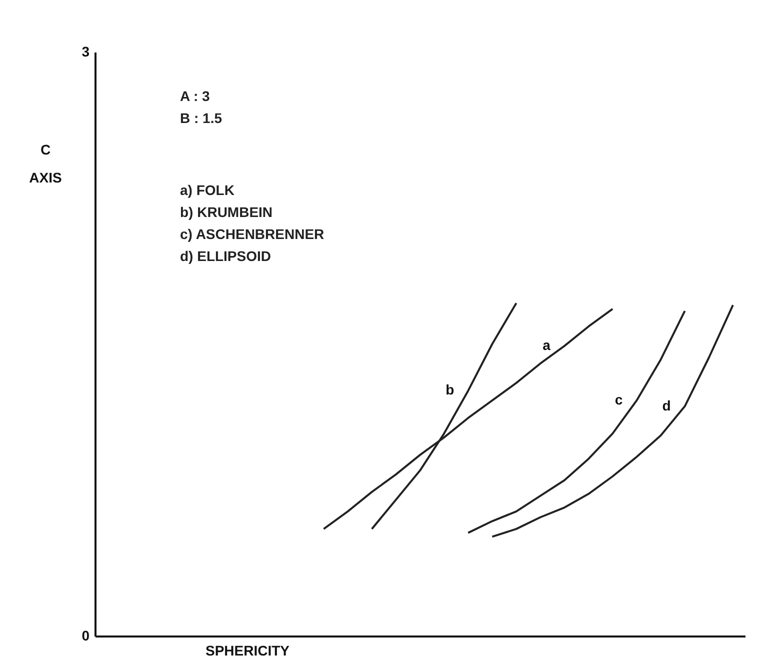 The height and width of the screenshot is (664, 766). Describe the element at coordinates (195, 96) in the screenshot. I see `annotation: A : 3` at that location.